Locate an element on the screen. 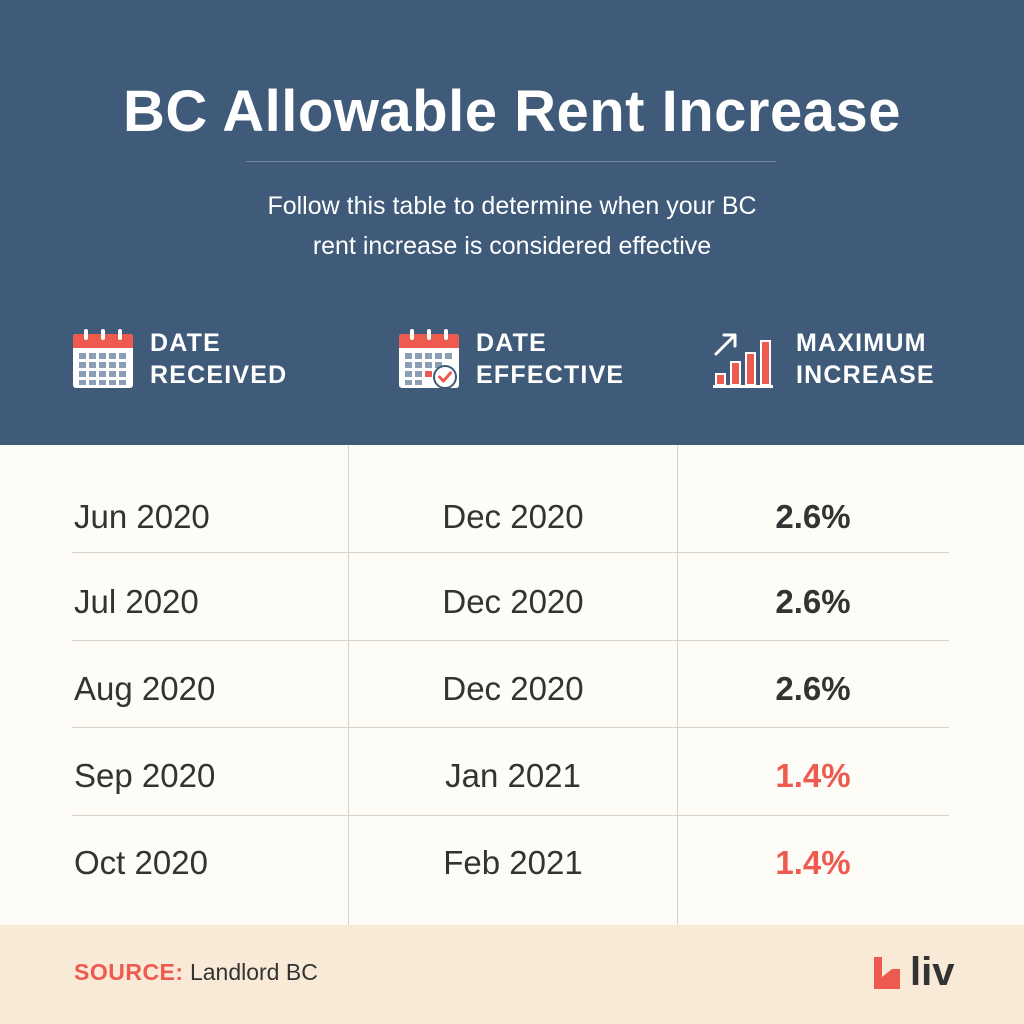 The height and width of the screenshot is (1024, 1024). cell-date-received: Oct 2020 is located at coordinates (141, 862).